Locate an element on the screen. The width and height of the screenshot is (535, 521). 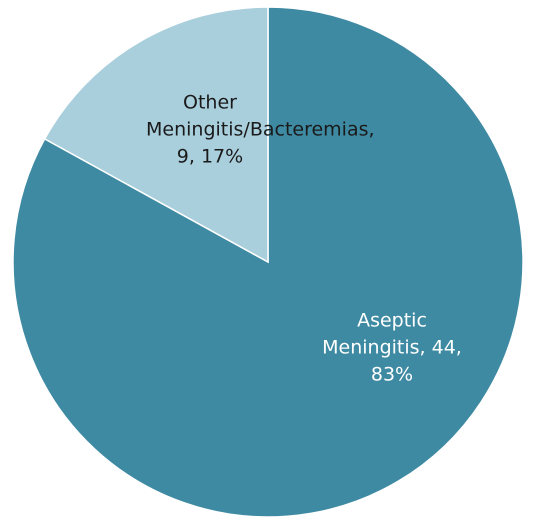
data-label: Aseptic Meningitis, 44, 83% is located at coordinates (392, 347).